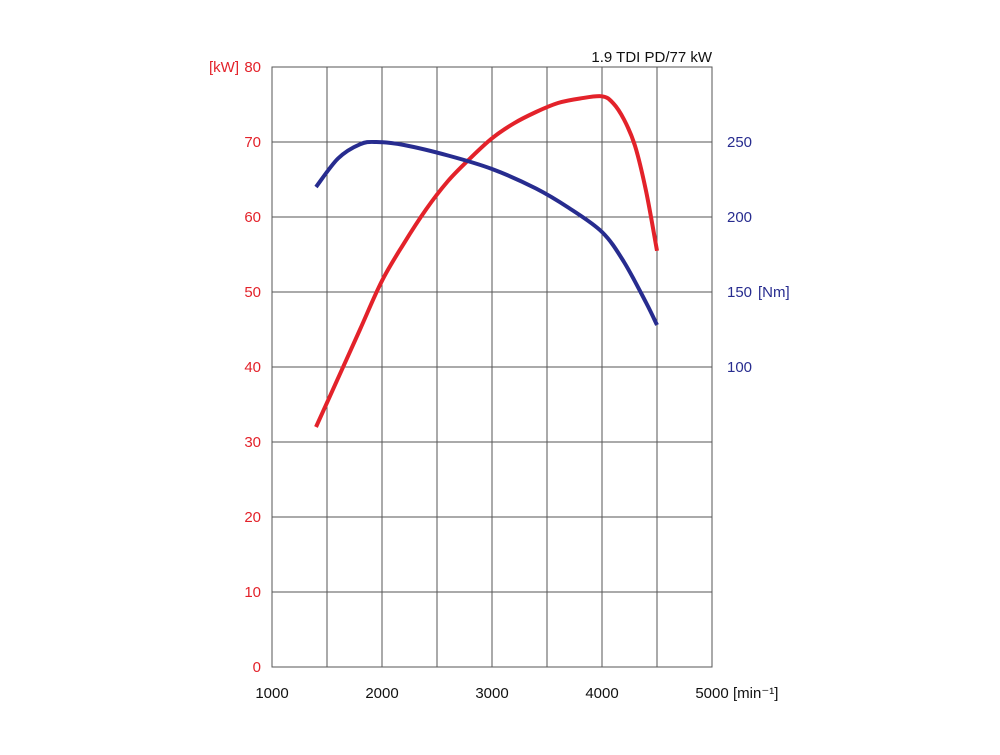  I want to click on chart-title: 1.9 TDI PD/77 kW, so click(651, 57).